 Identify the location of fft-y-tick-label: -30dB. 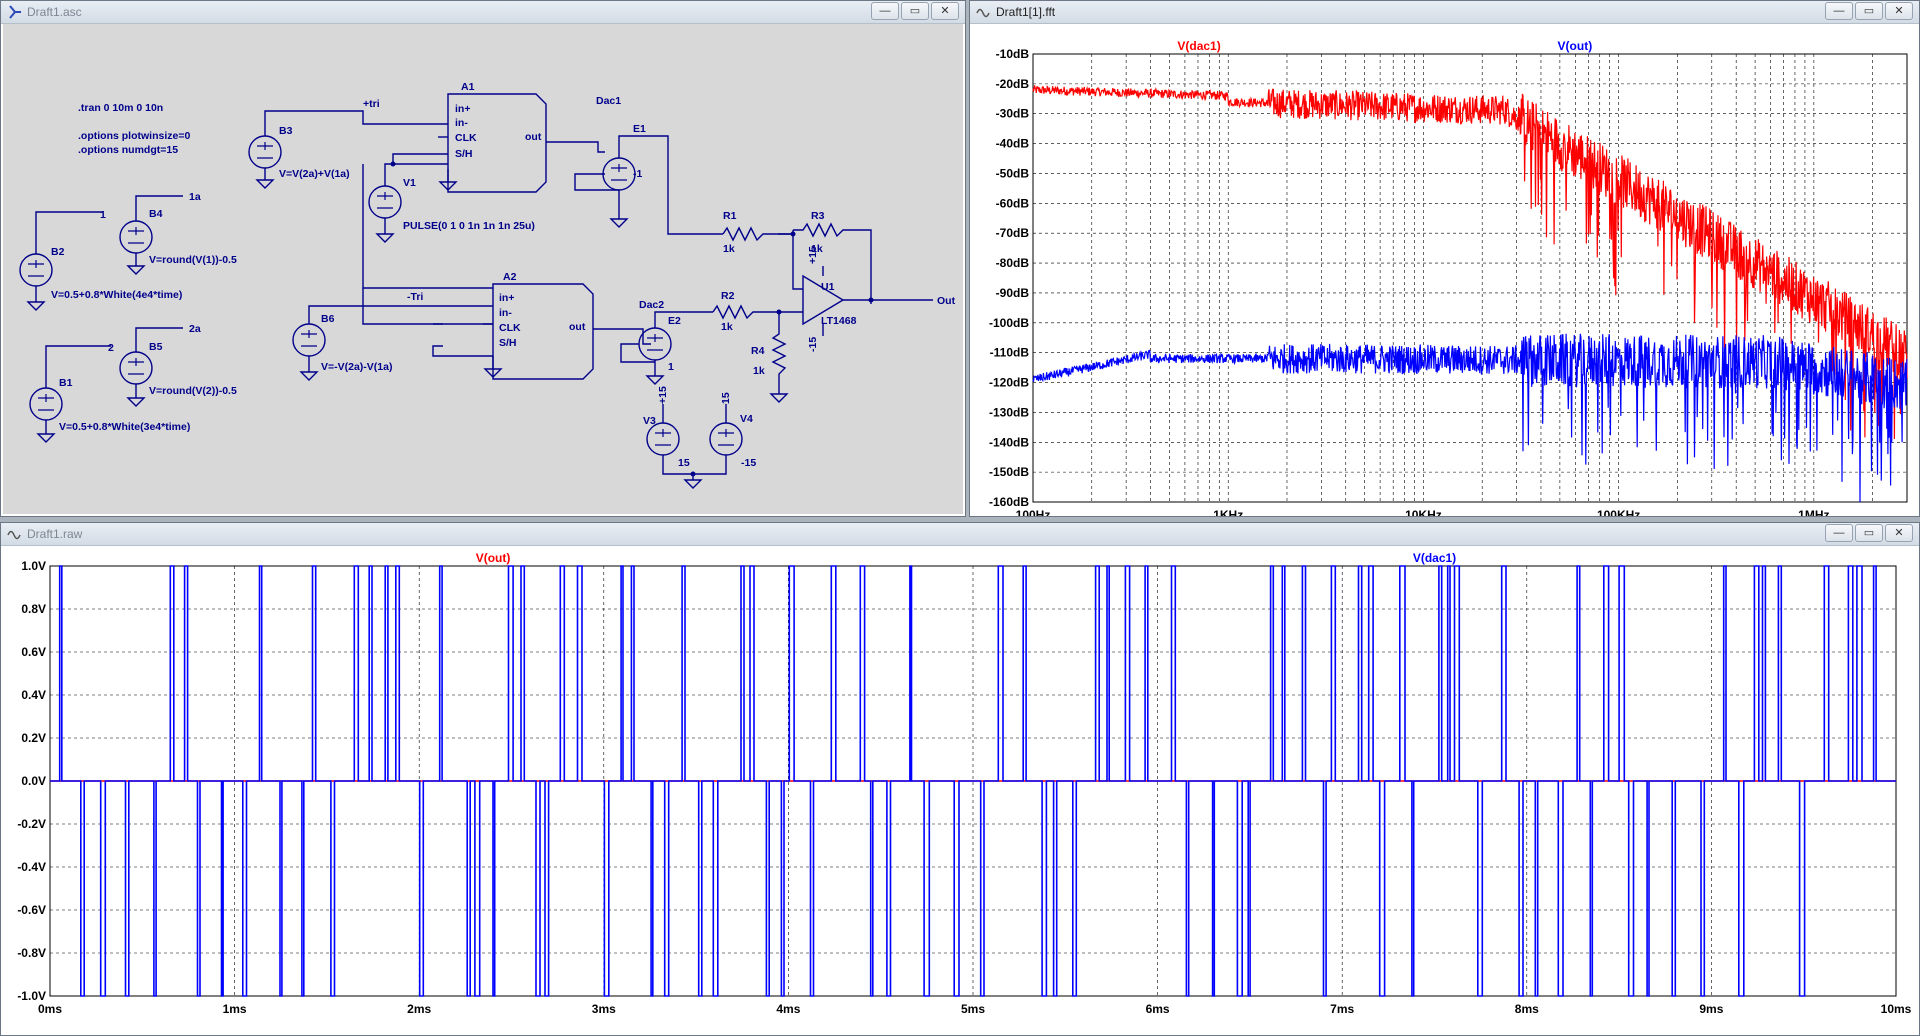
(1013, 114).